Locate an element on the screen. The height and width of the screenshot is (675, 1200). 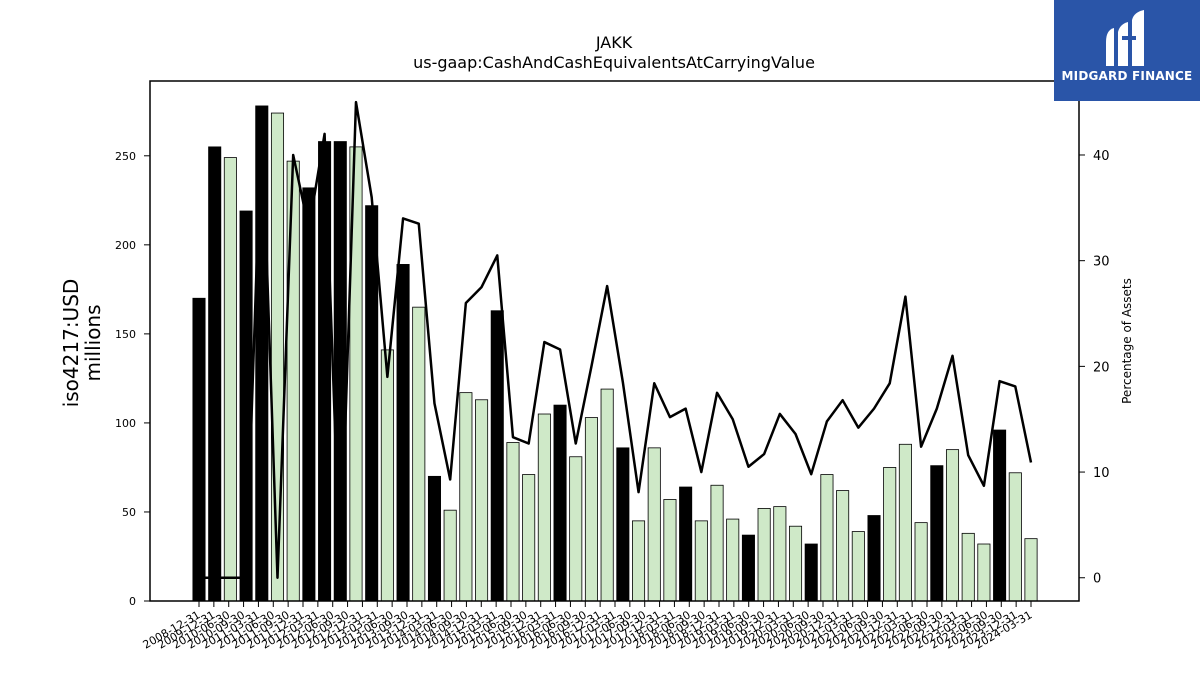
y-tick-label: 0 is located at coordinates (132, 601).